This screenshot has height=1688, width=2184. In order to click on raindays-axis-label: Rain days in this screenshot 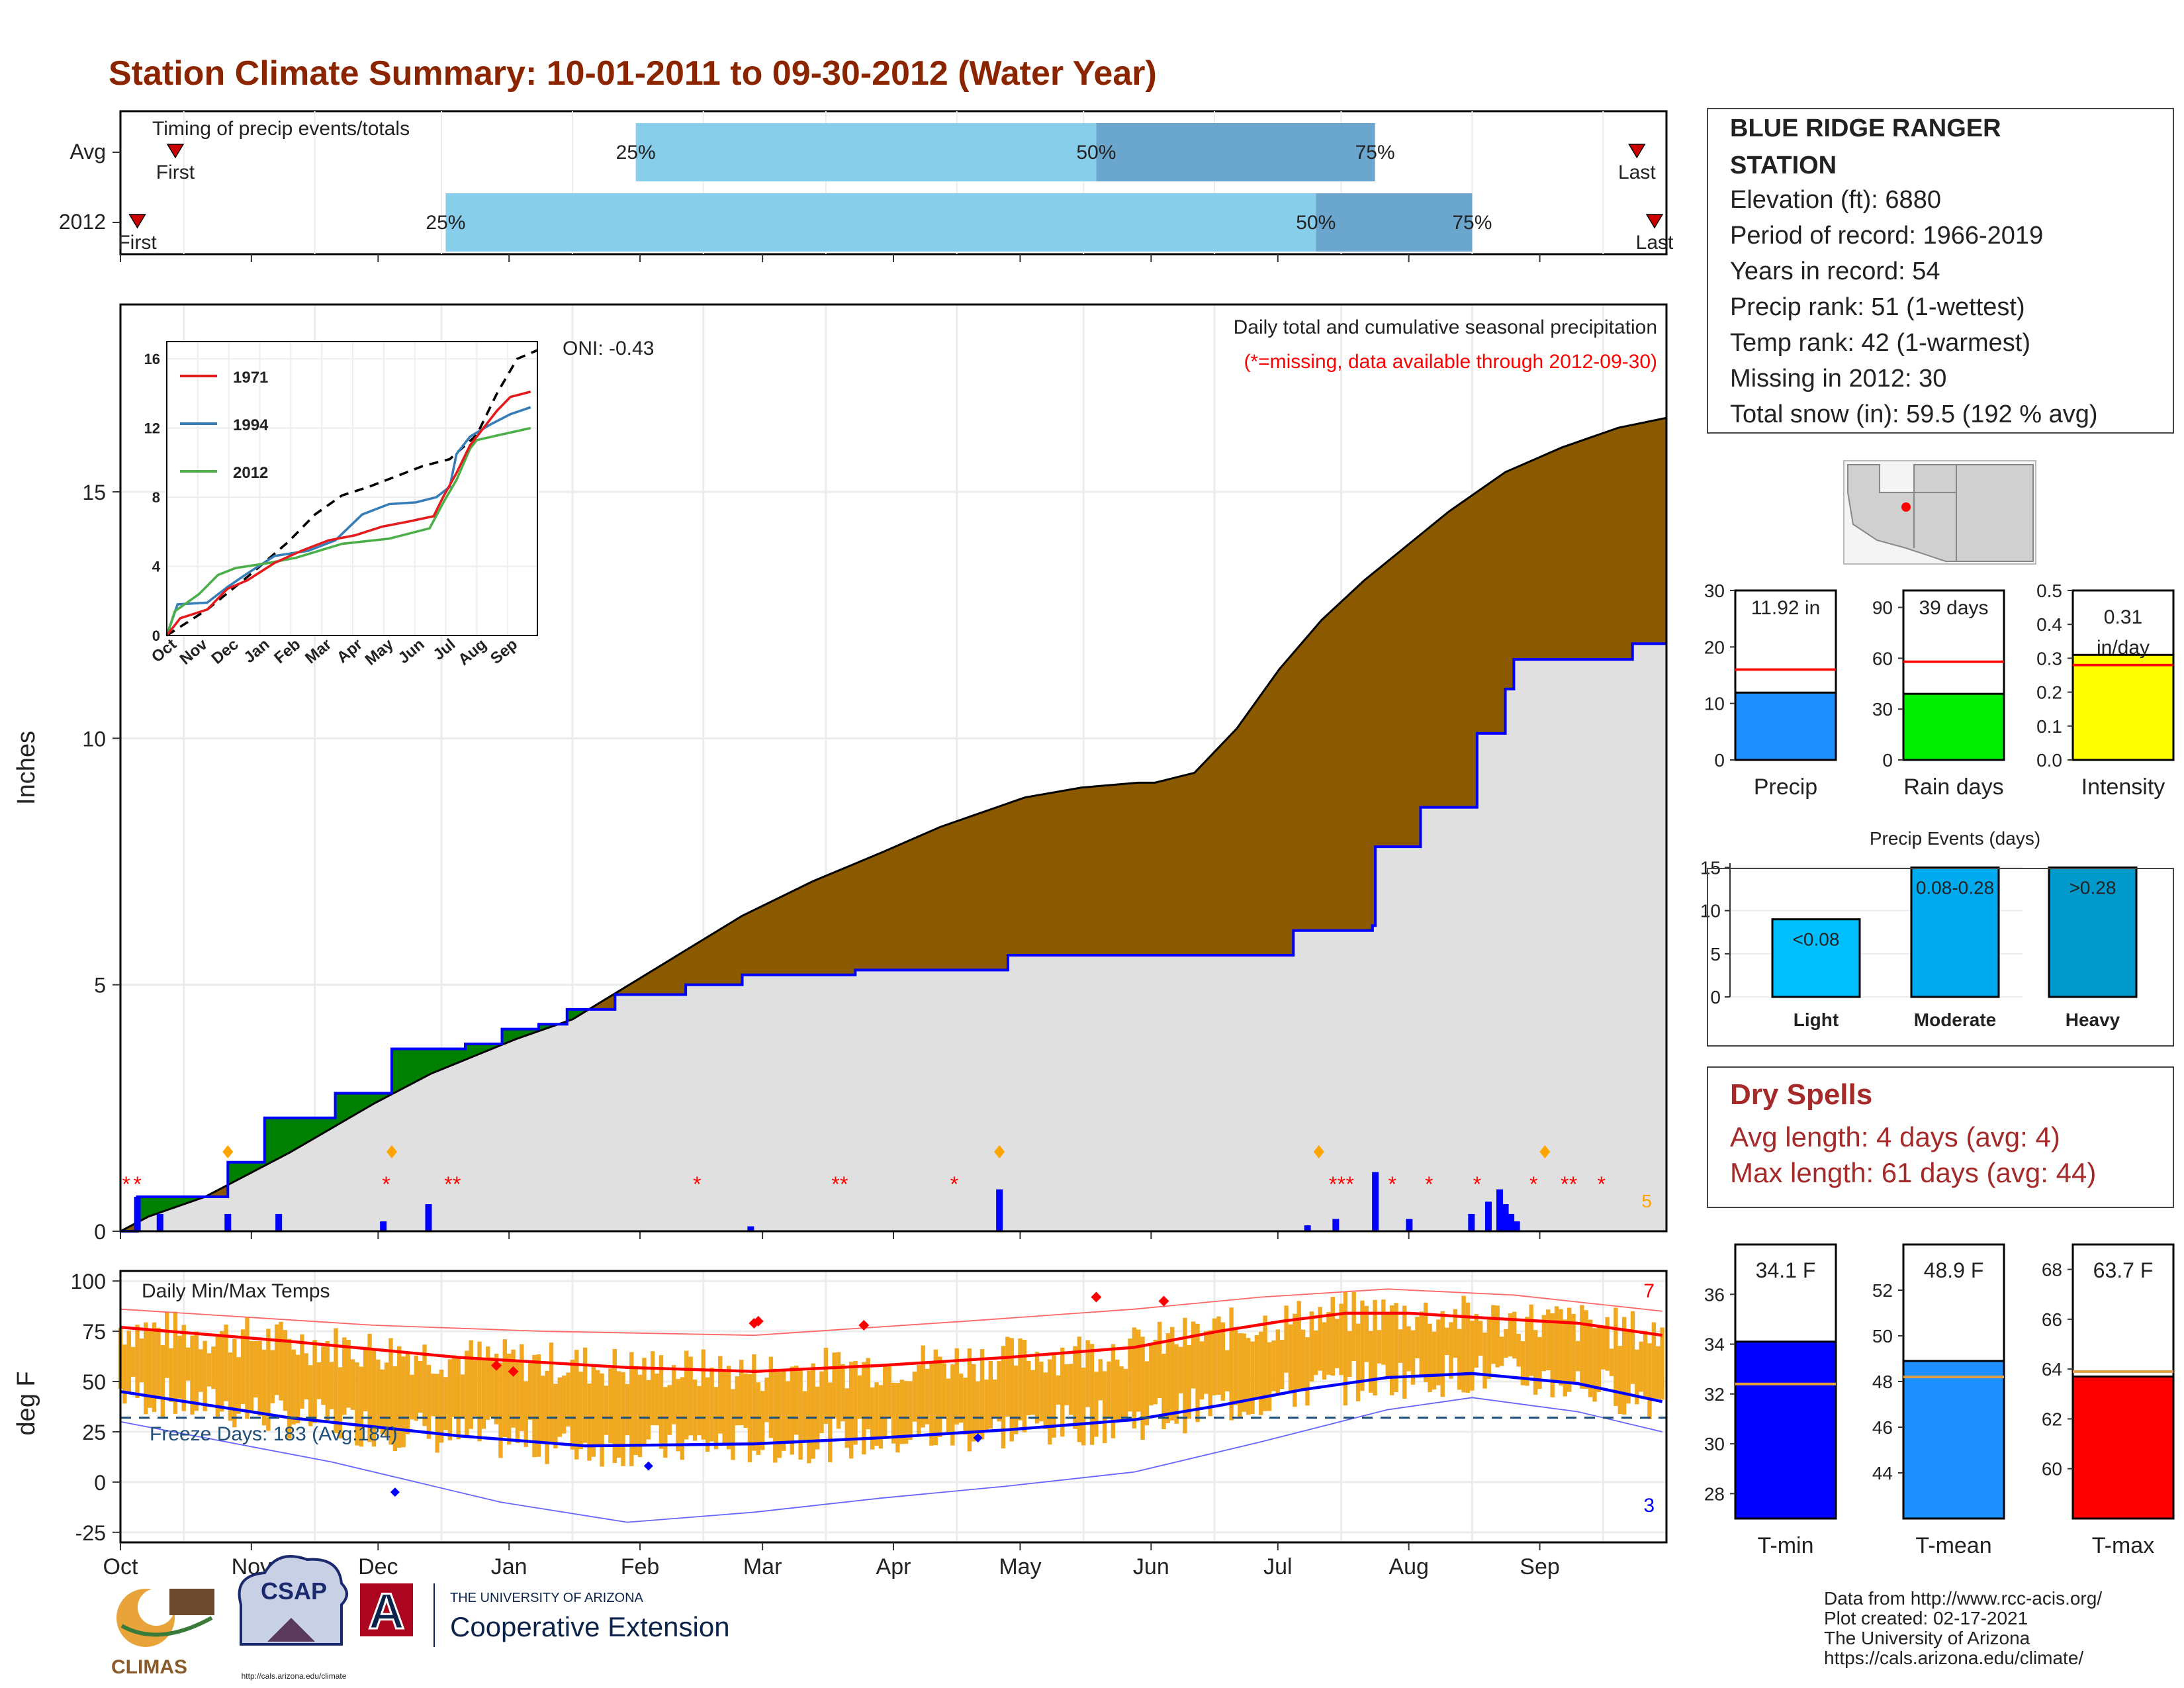, I will do `click(1953, 787)`.